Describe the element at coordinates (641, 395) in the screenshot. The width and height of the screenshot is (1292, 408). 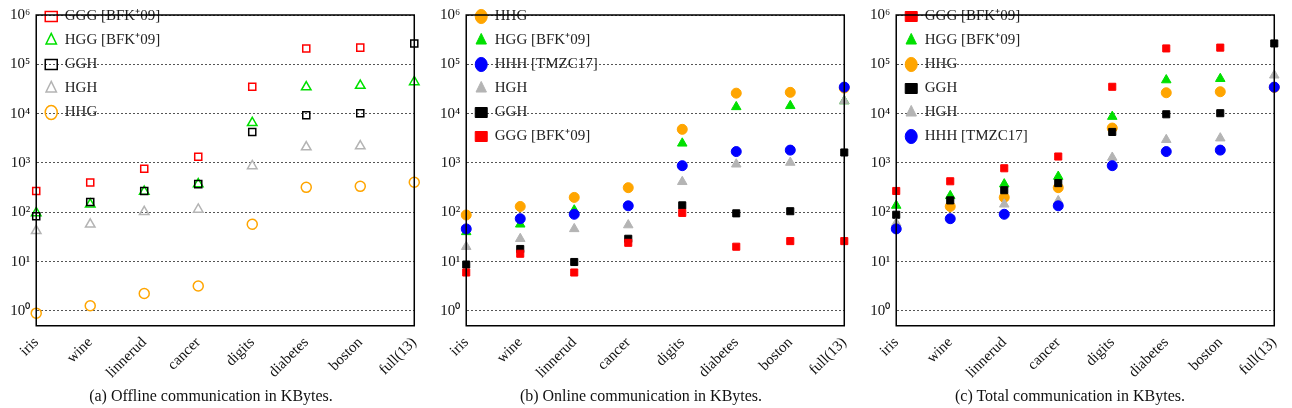
I see `text: (b) Online communication in KBytes.` at that location.